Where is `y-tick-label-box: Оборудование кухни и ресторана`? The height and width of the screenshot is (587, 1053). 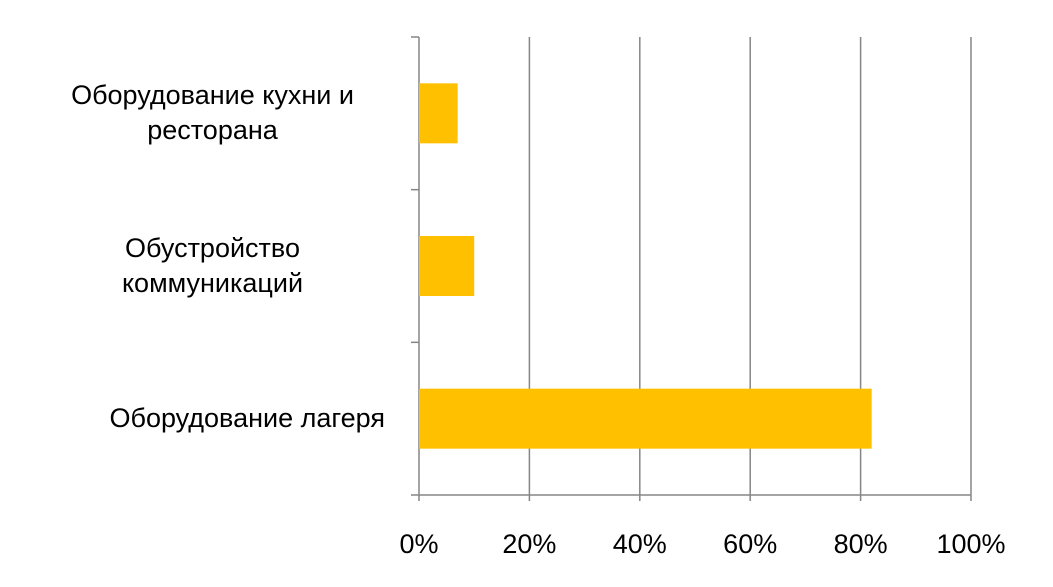 y-tick-label-box: Оборудование кухни и ресторана is located at coordinates (192, 113).